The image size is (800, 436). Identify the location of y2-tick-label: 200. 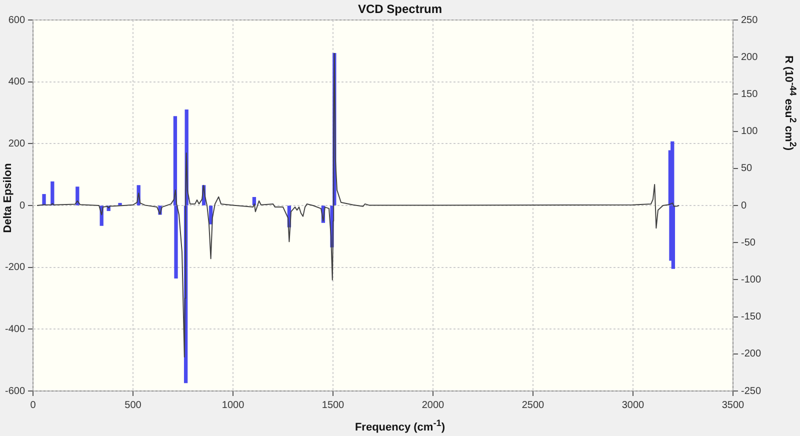
(749, 57).